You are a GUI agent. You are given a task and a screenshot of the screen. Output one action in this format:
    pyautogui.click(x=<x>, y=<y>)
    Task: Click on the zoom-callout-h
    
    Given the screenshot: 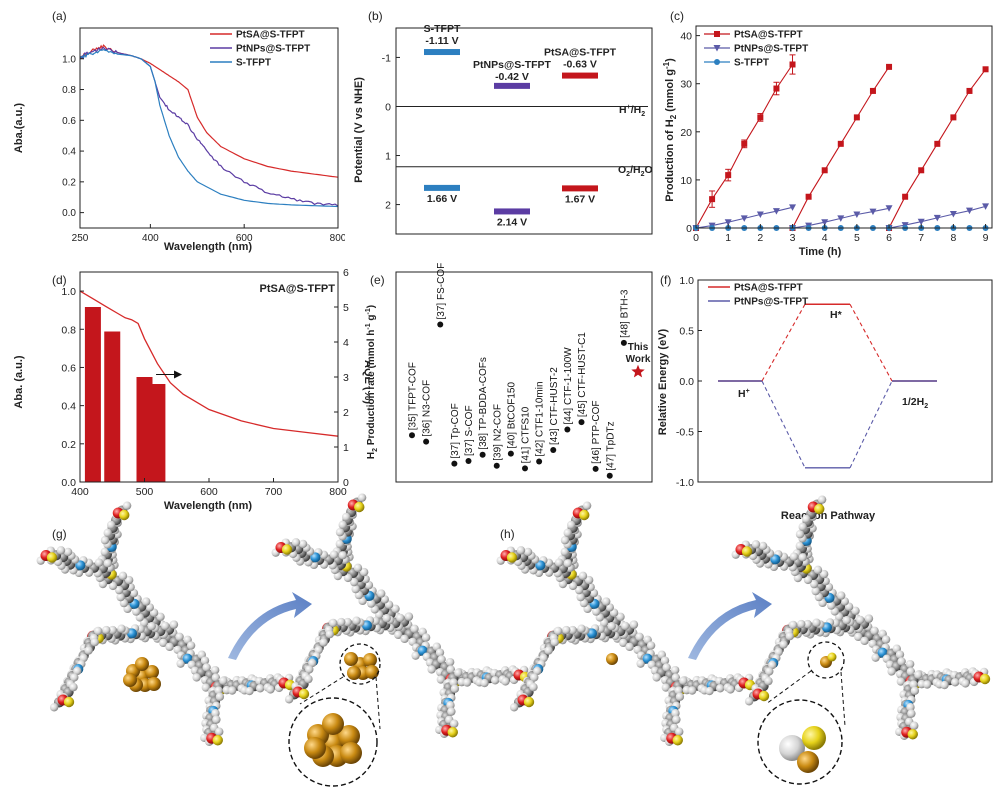 What is the action you would take?
    pyautogui.click(x=801, y=713)
    